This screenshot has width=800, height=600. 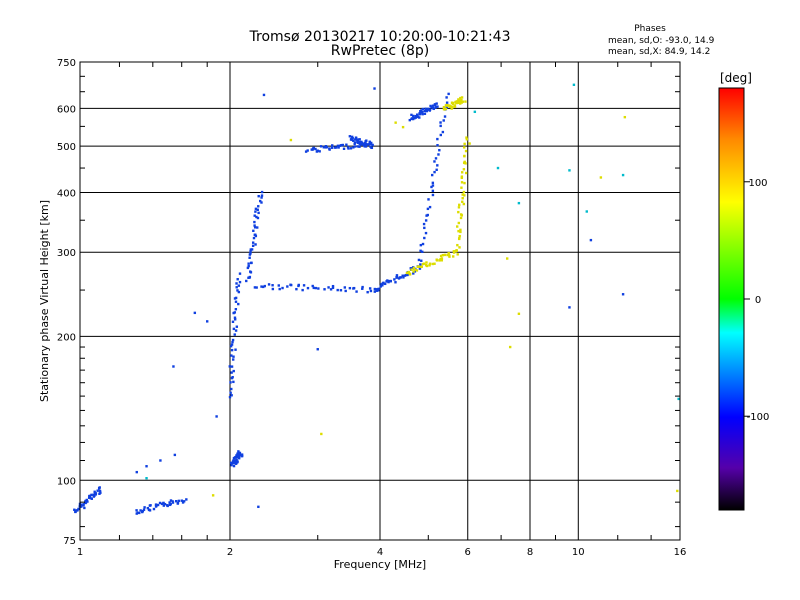 What do you see at coordinates (736, 78) in the screenshot?
I see `colorbar-label: [deg]` at bounding box center [736, 78].